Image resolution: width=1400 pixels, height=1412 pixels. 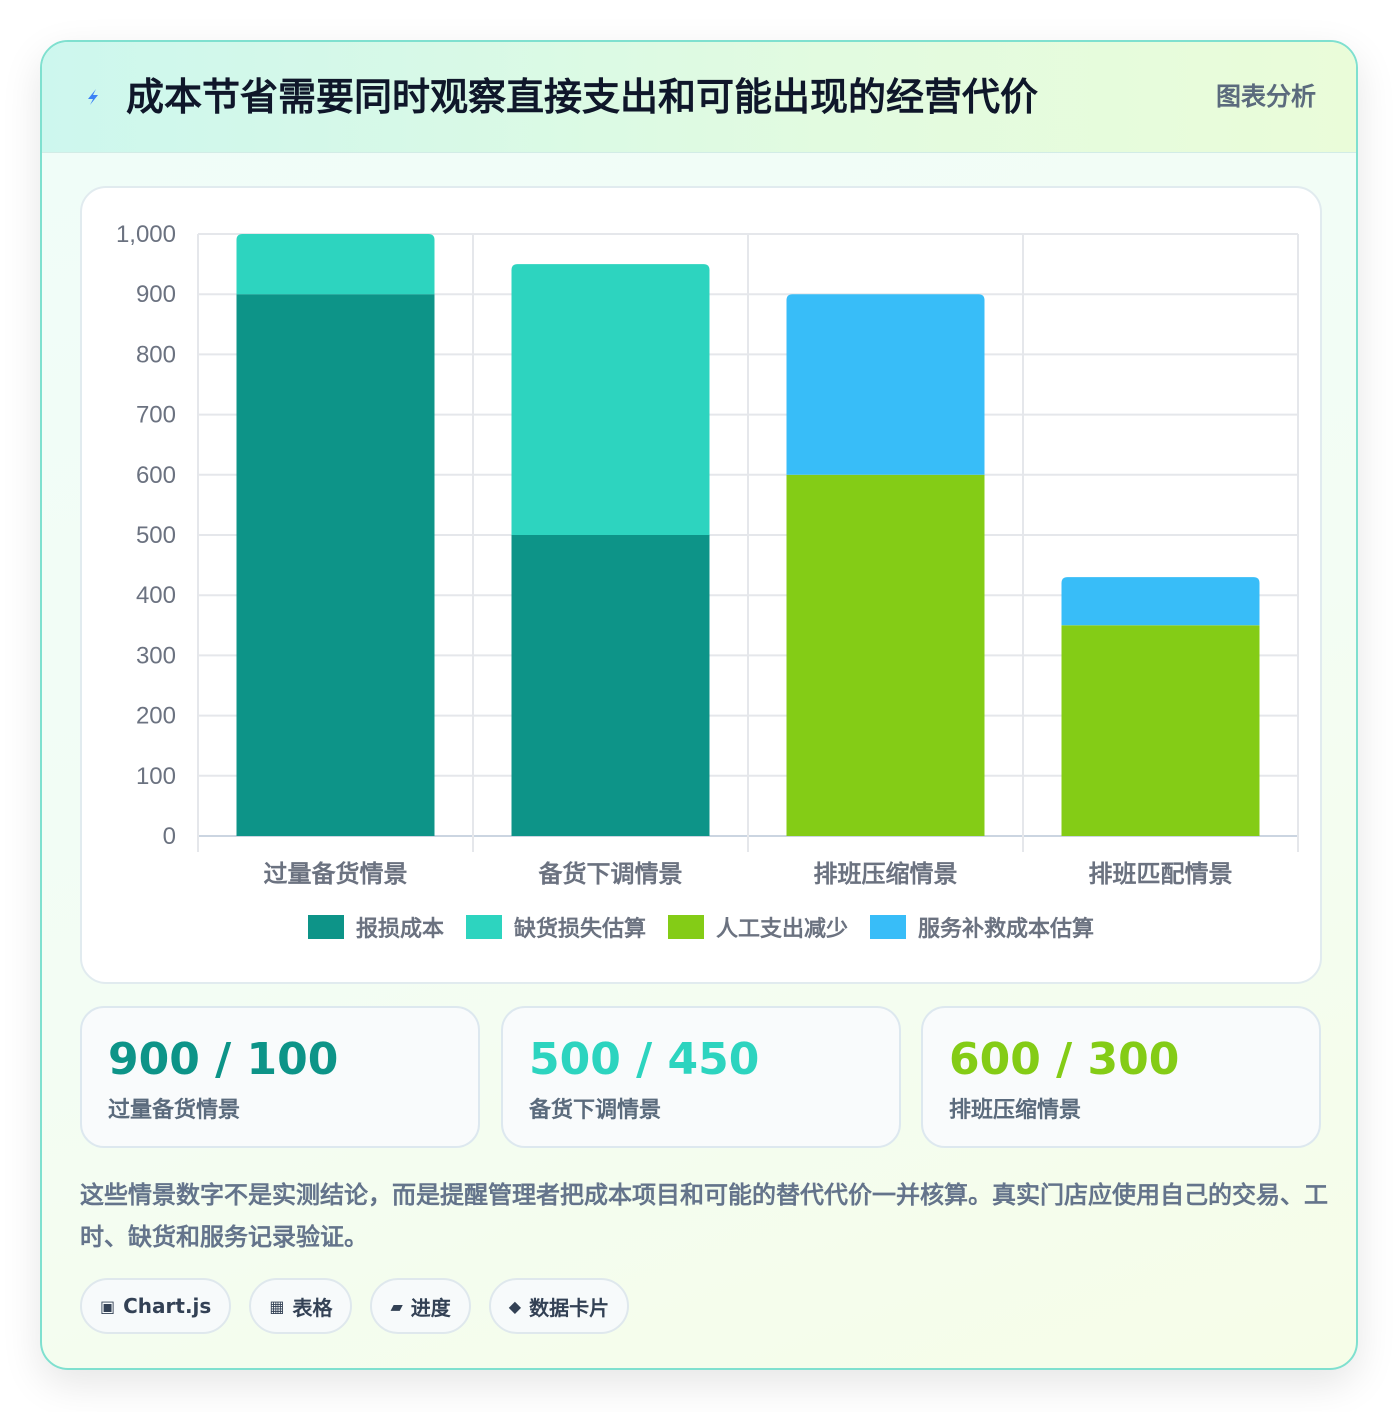 I want to click on x-tick-label: 排班匹配情景, so click(x=1161, y=874).